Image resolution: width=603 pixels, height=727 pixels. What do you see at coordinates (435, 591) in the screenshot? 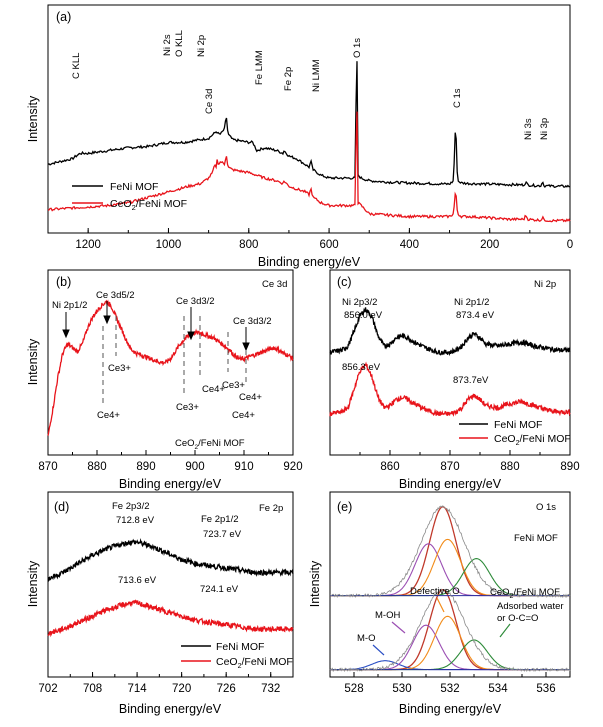
I see `anno-e-defective-o: Defective O` at bounding box center [435, 591].